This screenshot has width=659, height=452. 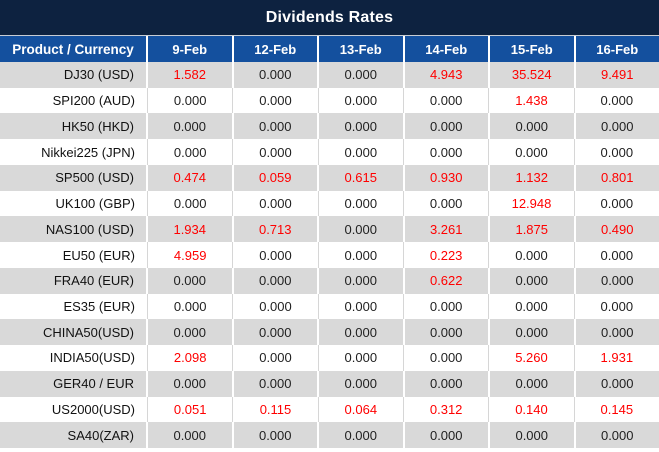 What do you see at coordinates (447, 229) in the screenshot?
I see `value-cell: 3.261` at bounding box center [447, 229].